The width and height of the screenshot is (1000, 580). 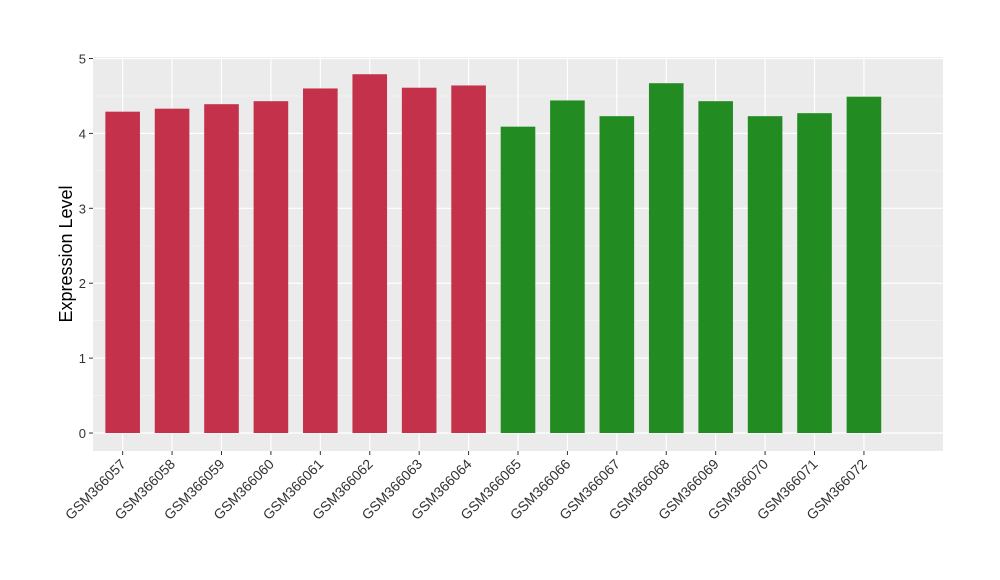 I want to click on y-tick-label: 3, so click(x=82, y=208).